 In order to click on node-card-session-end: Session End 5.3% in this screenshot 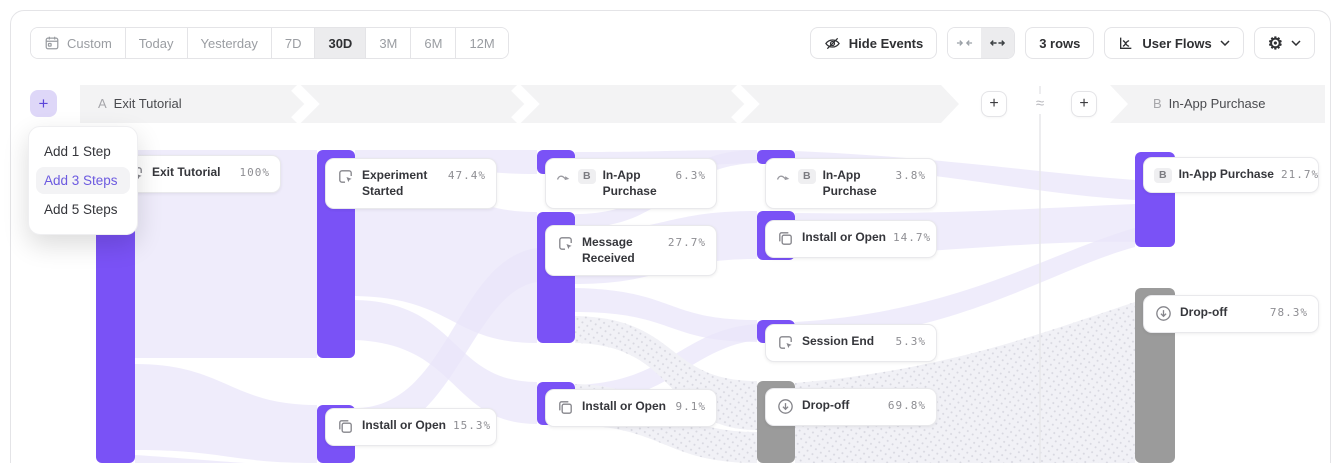, I will do `click(851, 343)`.